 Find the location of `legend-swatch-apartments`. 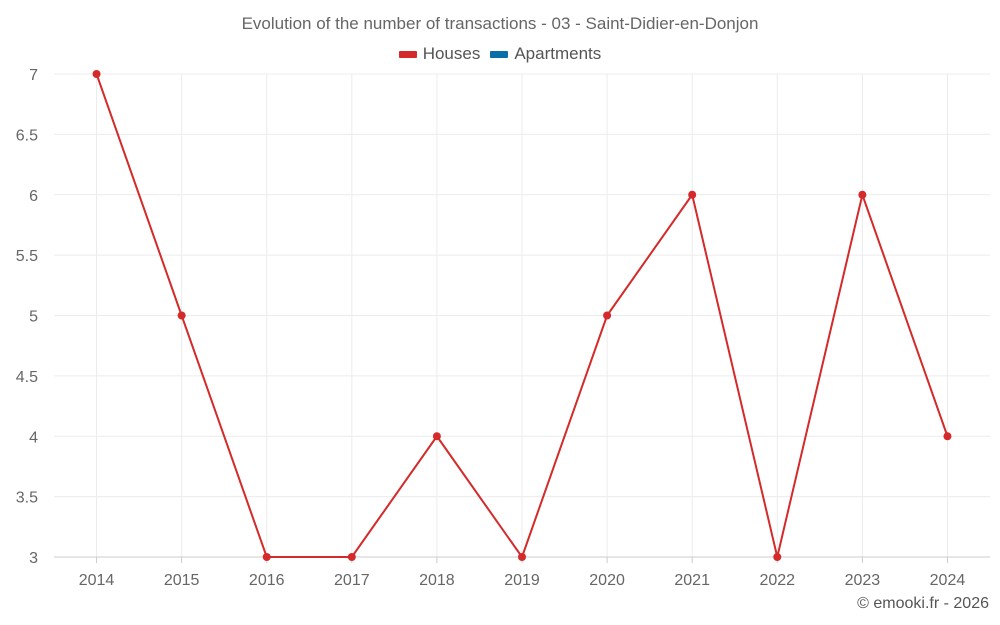

legend-swatch-apartments is located at coordinates (499, 54).